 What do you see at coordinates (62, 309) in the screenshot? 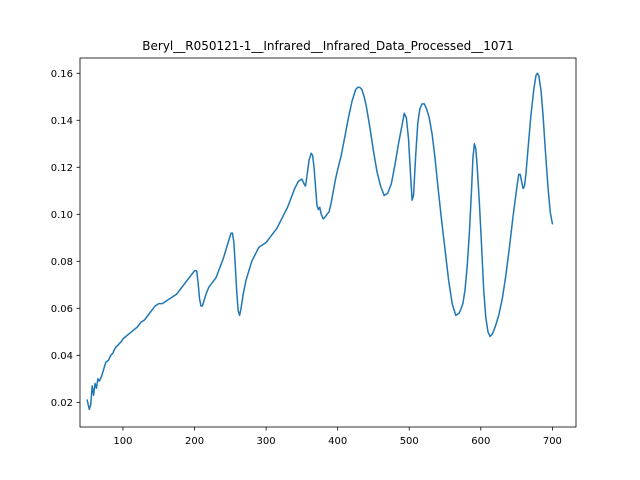
I see `y-tick-label: 0.06` at bounding box center [62, 309].